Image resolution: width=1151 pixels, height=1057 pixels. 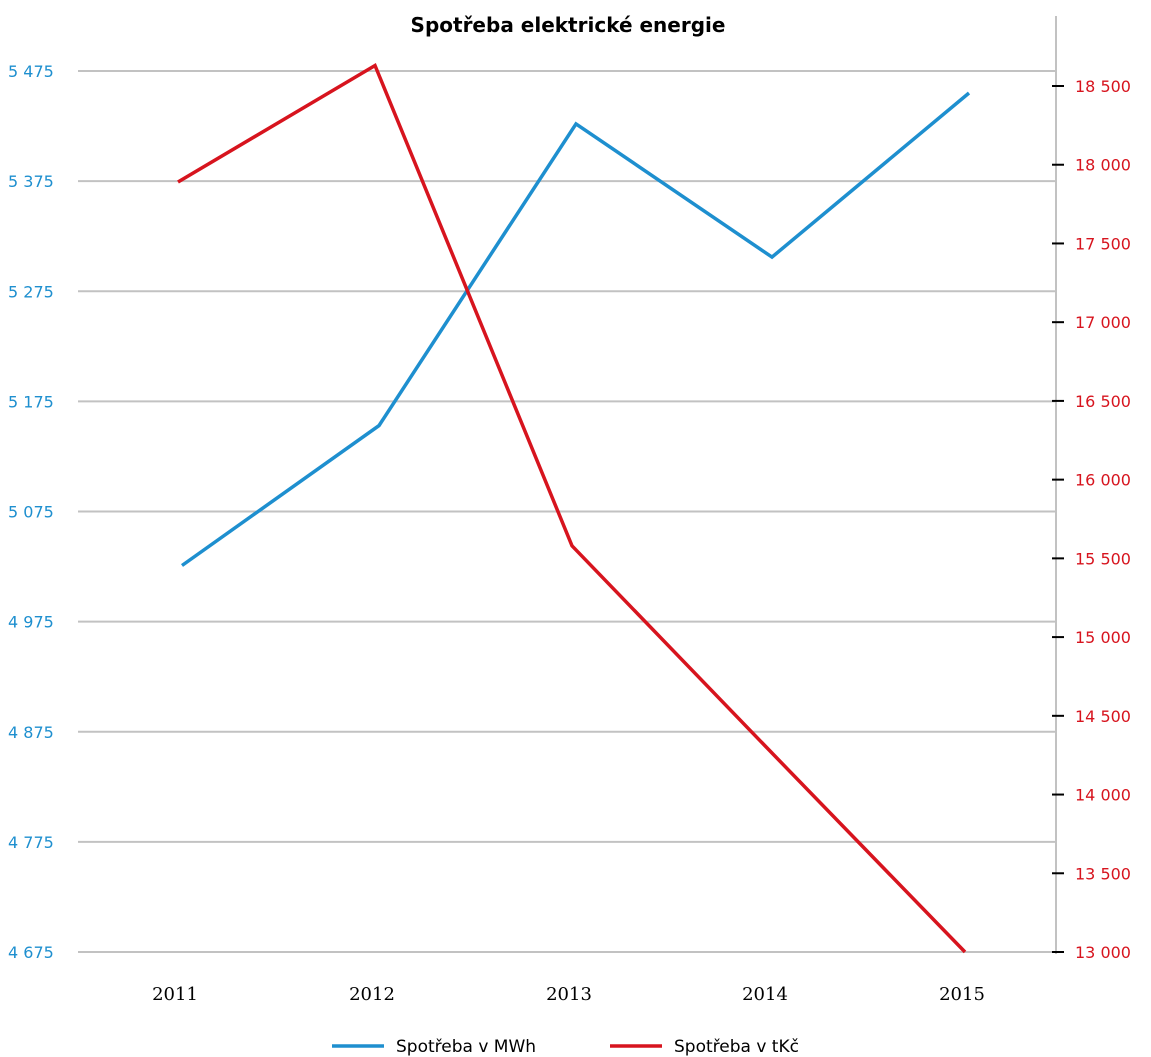 I want to click on chart-title: Spotřeba elektrické energie, so click(x=568, y=25).